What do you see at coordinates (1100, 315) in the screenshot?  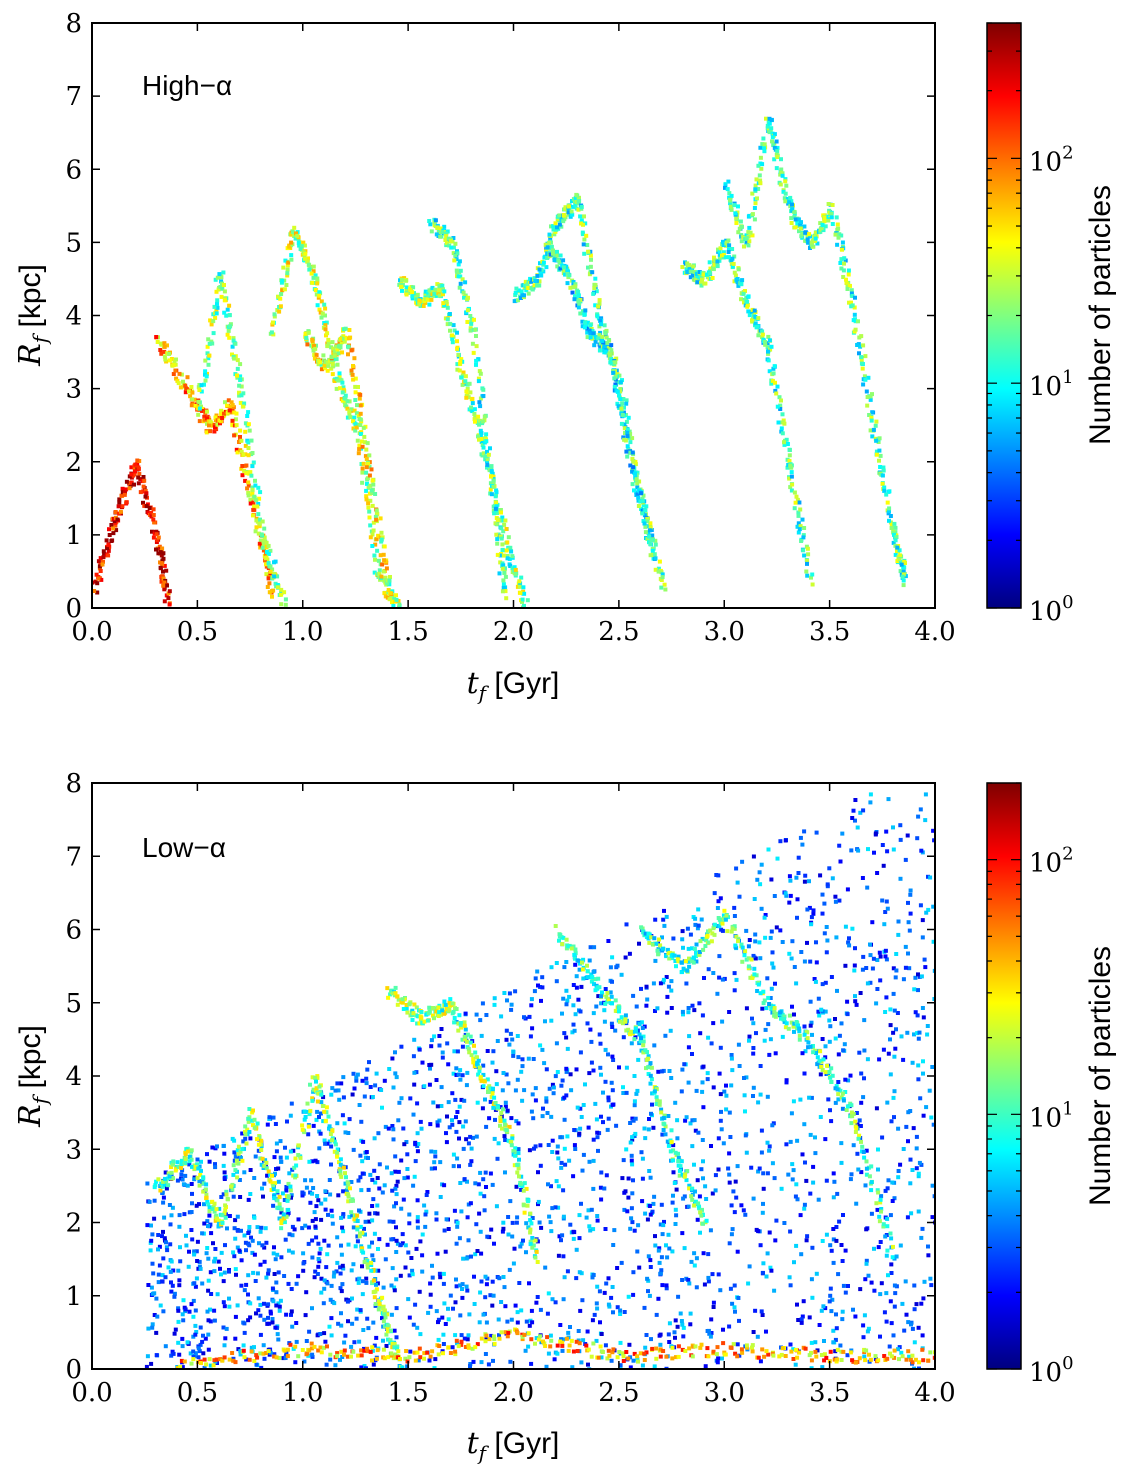 I see `colorbar-label: Number of particles` at bounding box center [1100, 315].